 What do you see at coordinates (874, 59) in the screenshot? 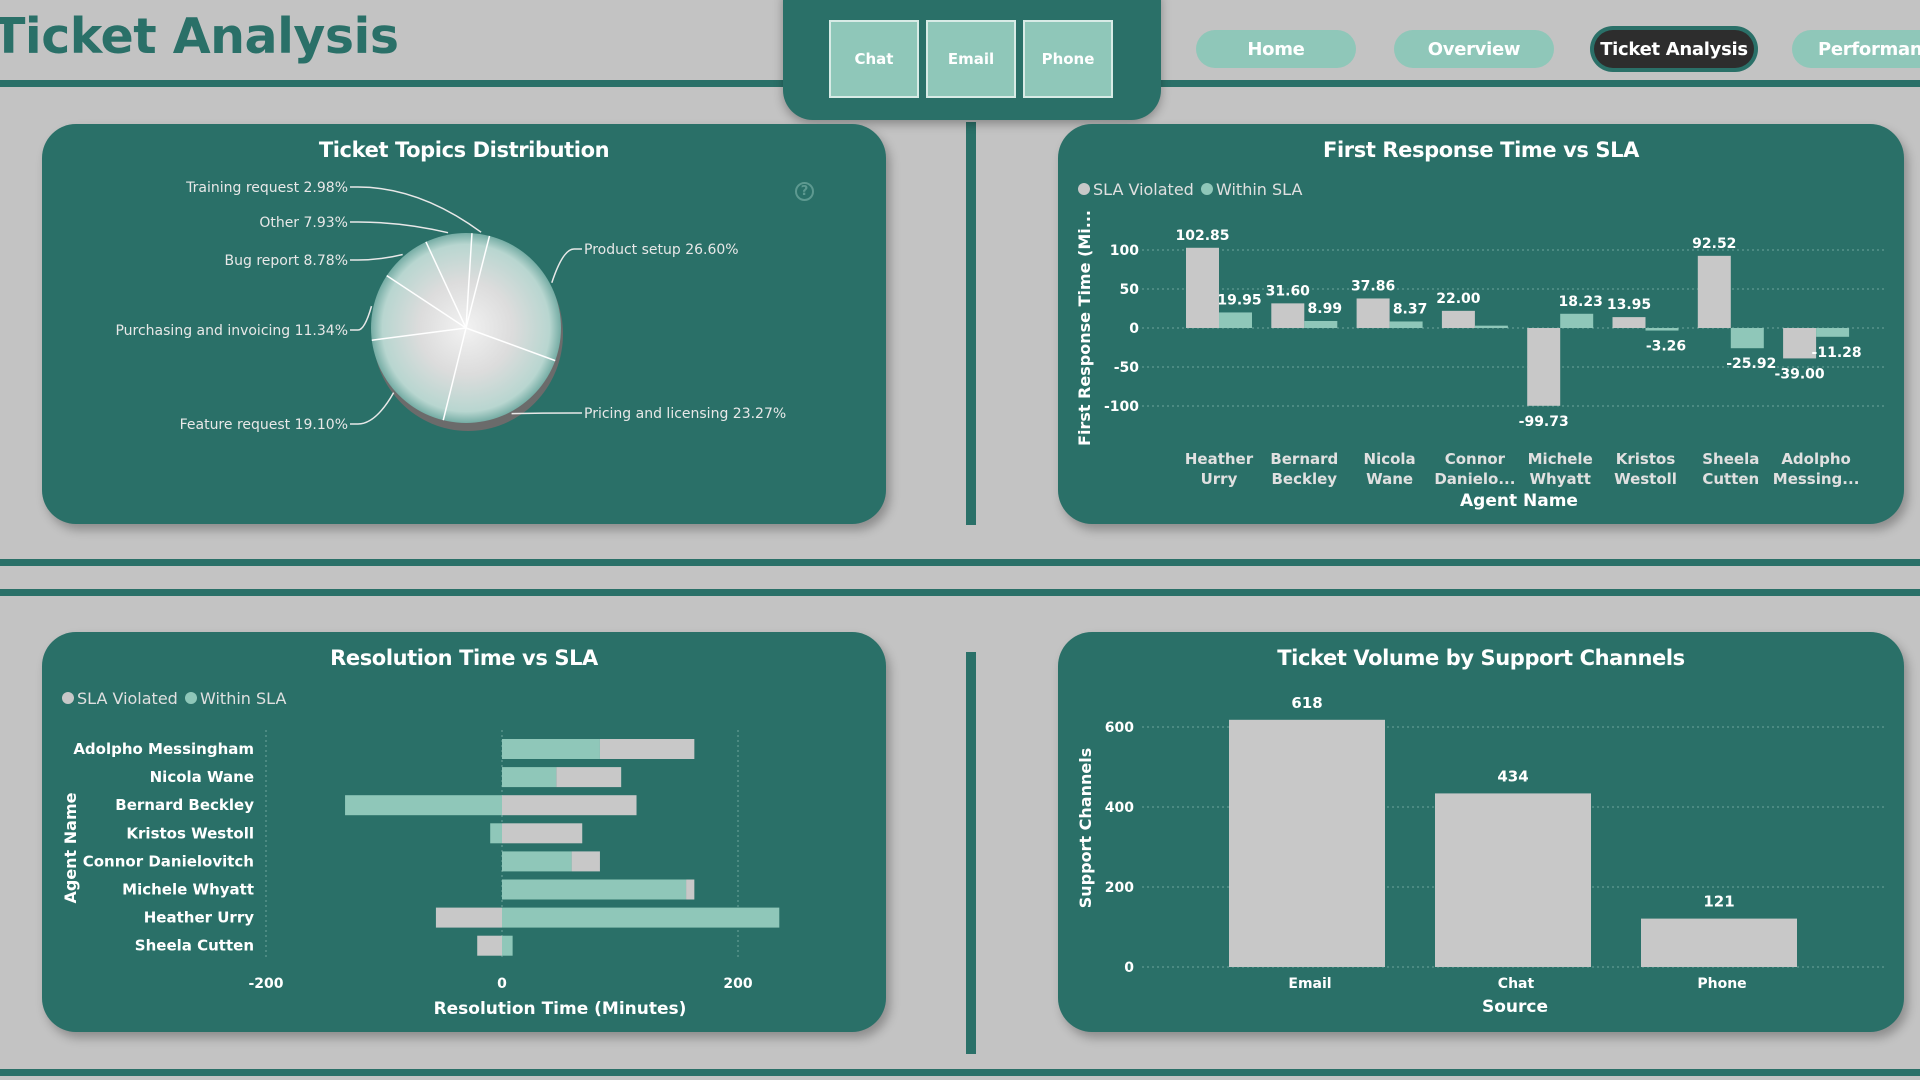
I see `slicer-chat-button: Chat` at bounding box center [874, 59].